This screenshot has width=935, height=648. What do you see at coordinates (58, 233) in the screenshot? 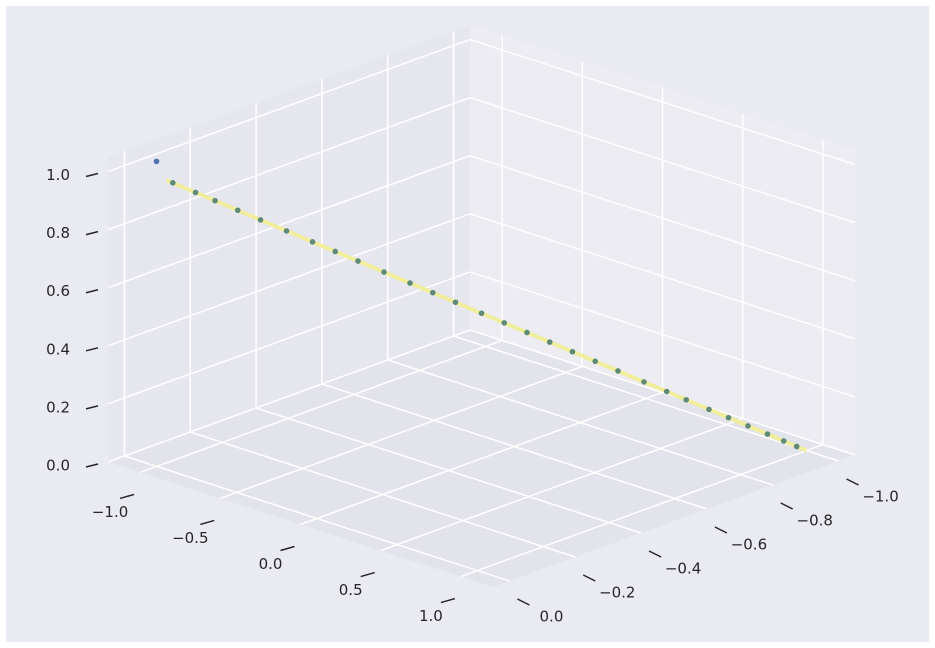
I see `z-tick-label: 0.8` at bounding box center [58, 233].